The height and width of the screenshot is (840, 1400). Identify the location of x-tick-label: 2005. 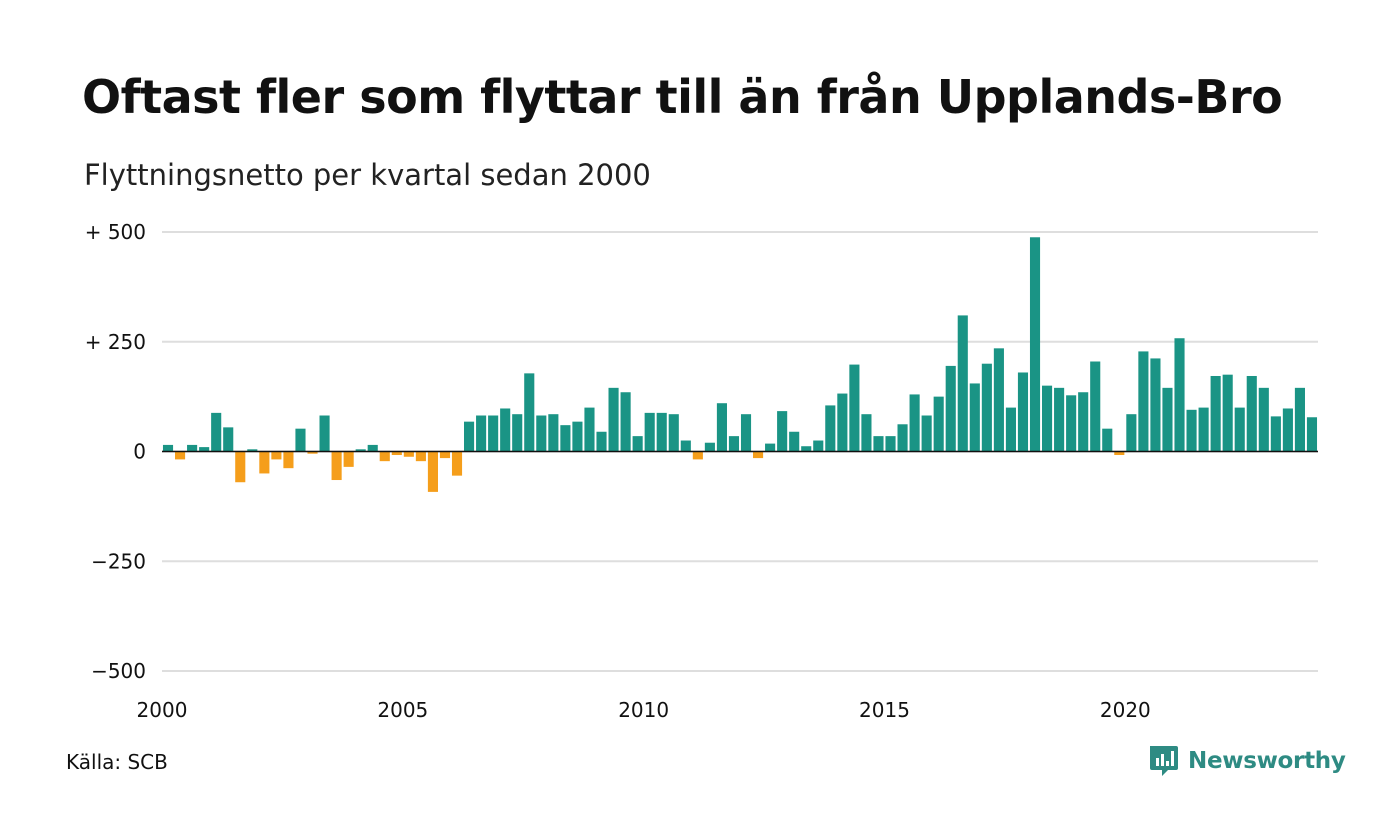
(402, 710).